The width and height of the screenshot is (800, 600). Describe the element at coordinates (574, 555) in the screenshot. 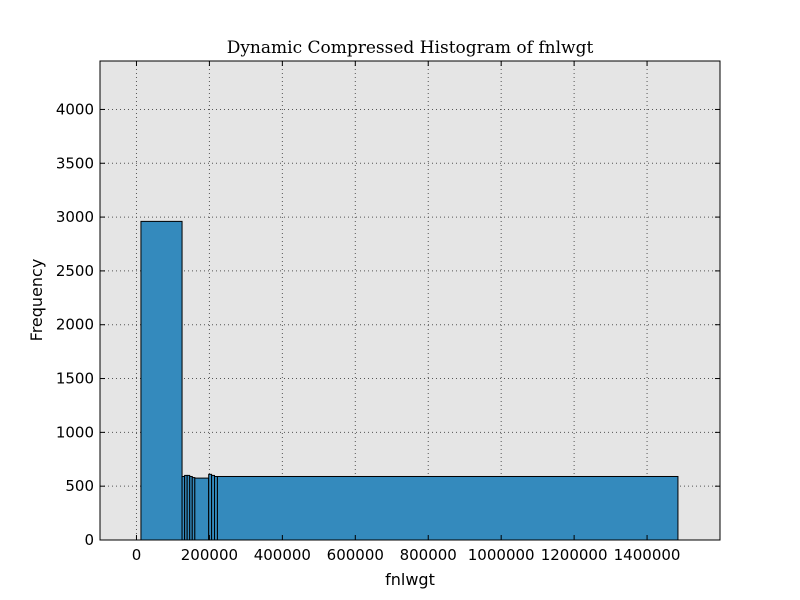

I see `x-tick-label: 1200000` at that location.